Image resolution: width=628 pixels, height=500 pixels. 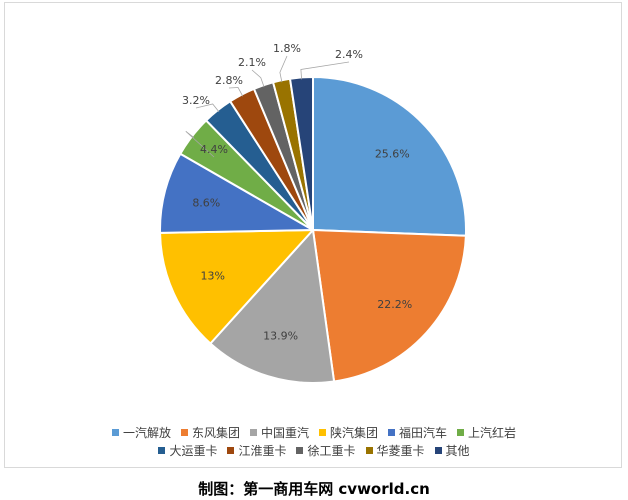 What do you see at coordinates (457, 451) in the screenshot?
I see `legend-label: 其他` at bounding box center [457, 451].